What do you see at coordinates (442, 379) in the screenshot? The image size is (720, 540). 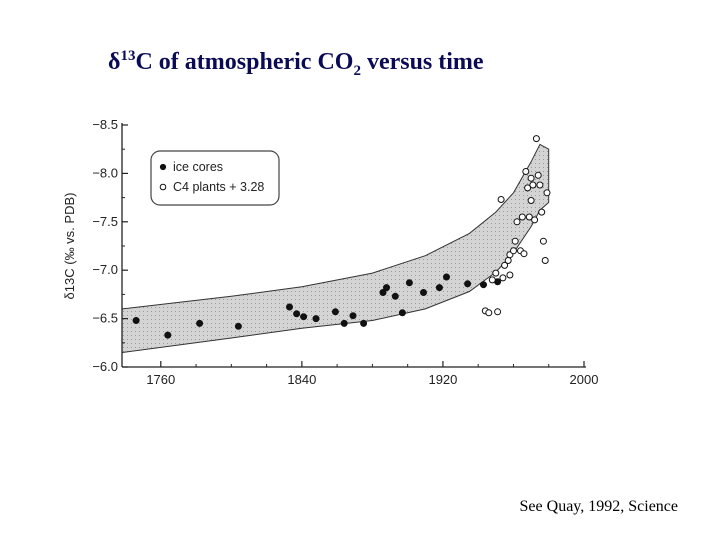 I see `x-tick-label: 1920` at bounding box center [442, 379].